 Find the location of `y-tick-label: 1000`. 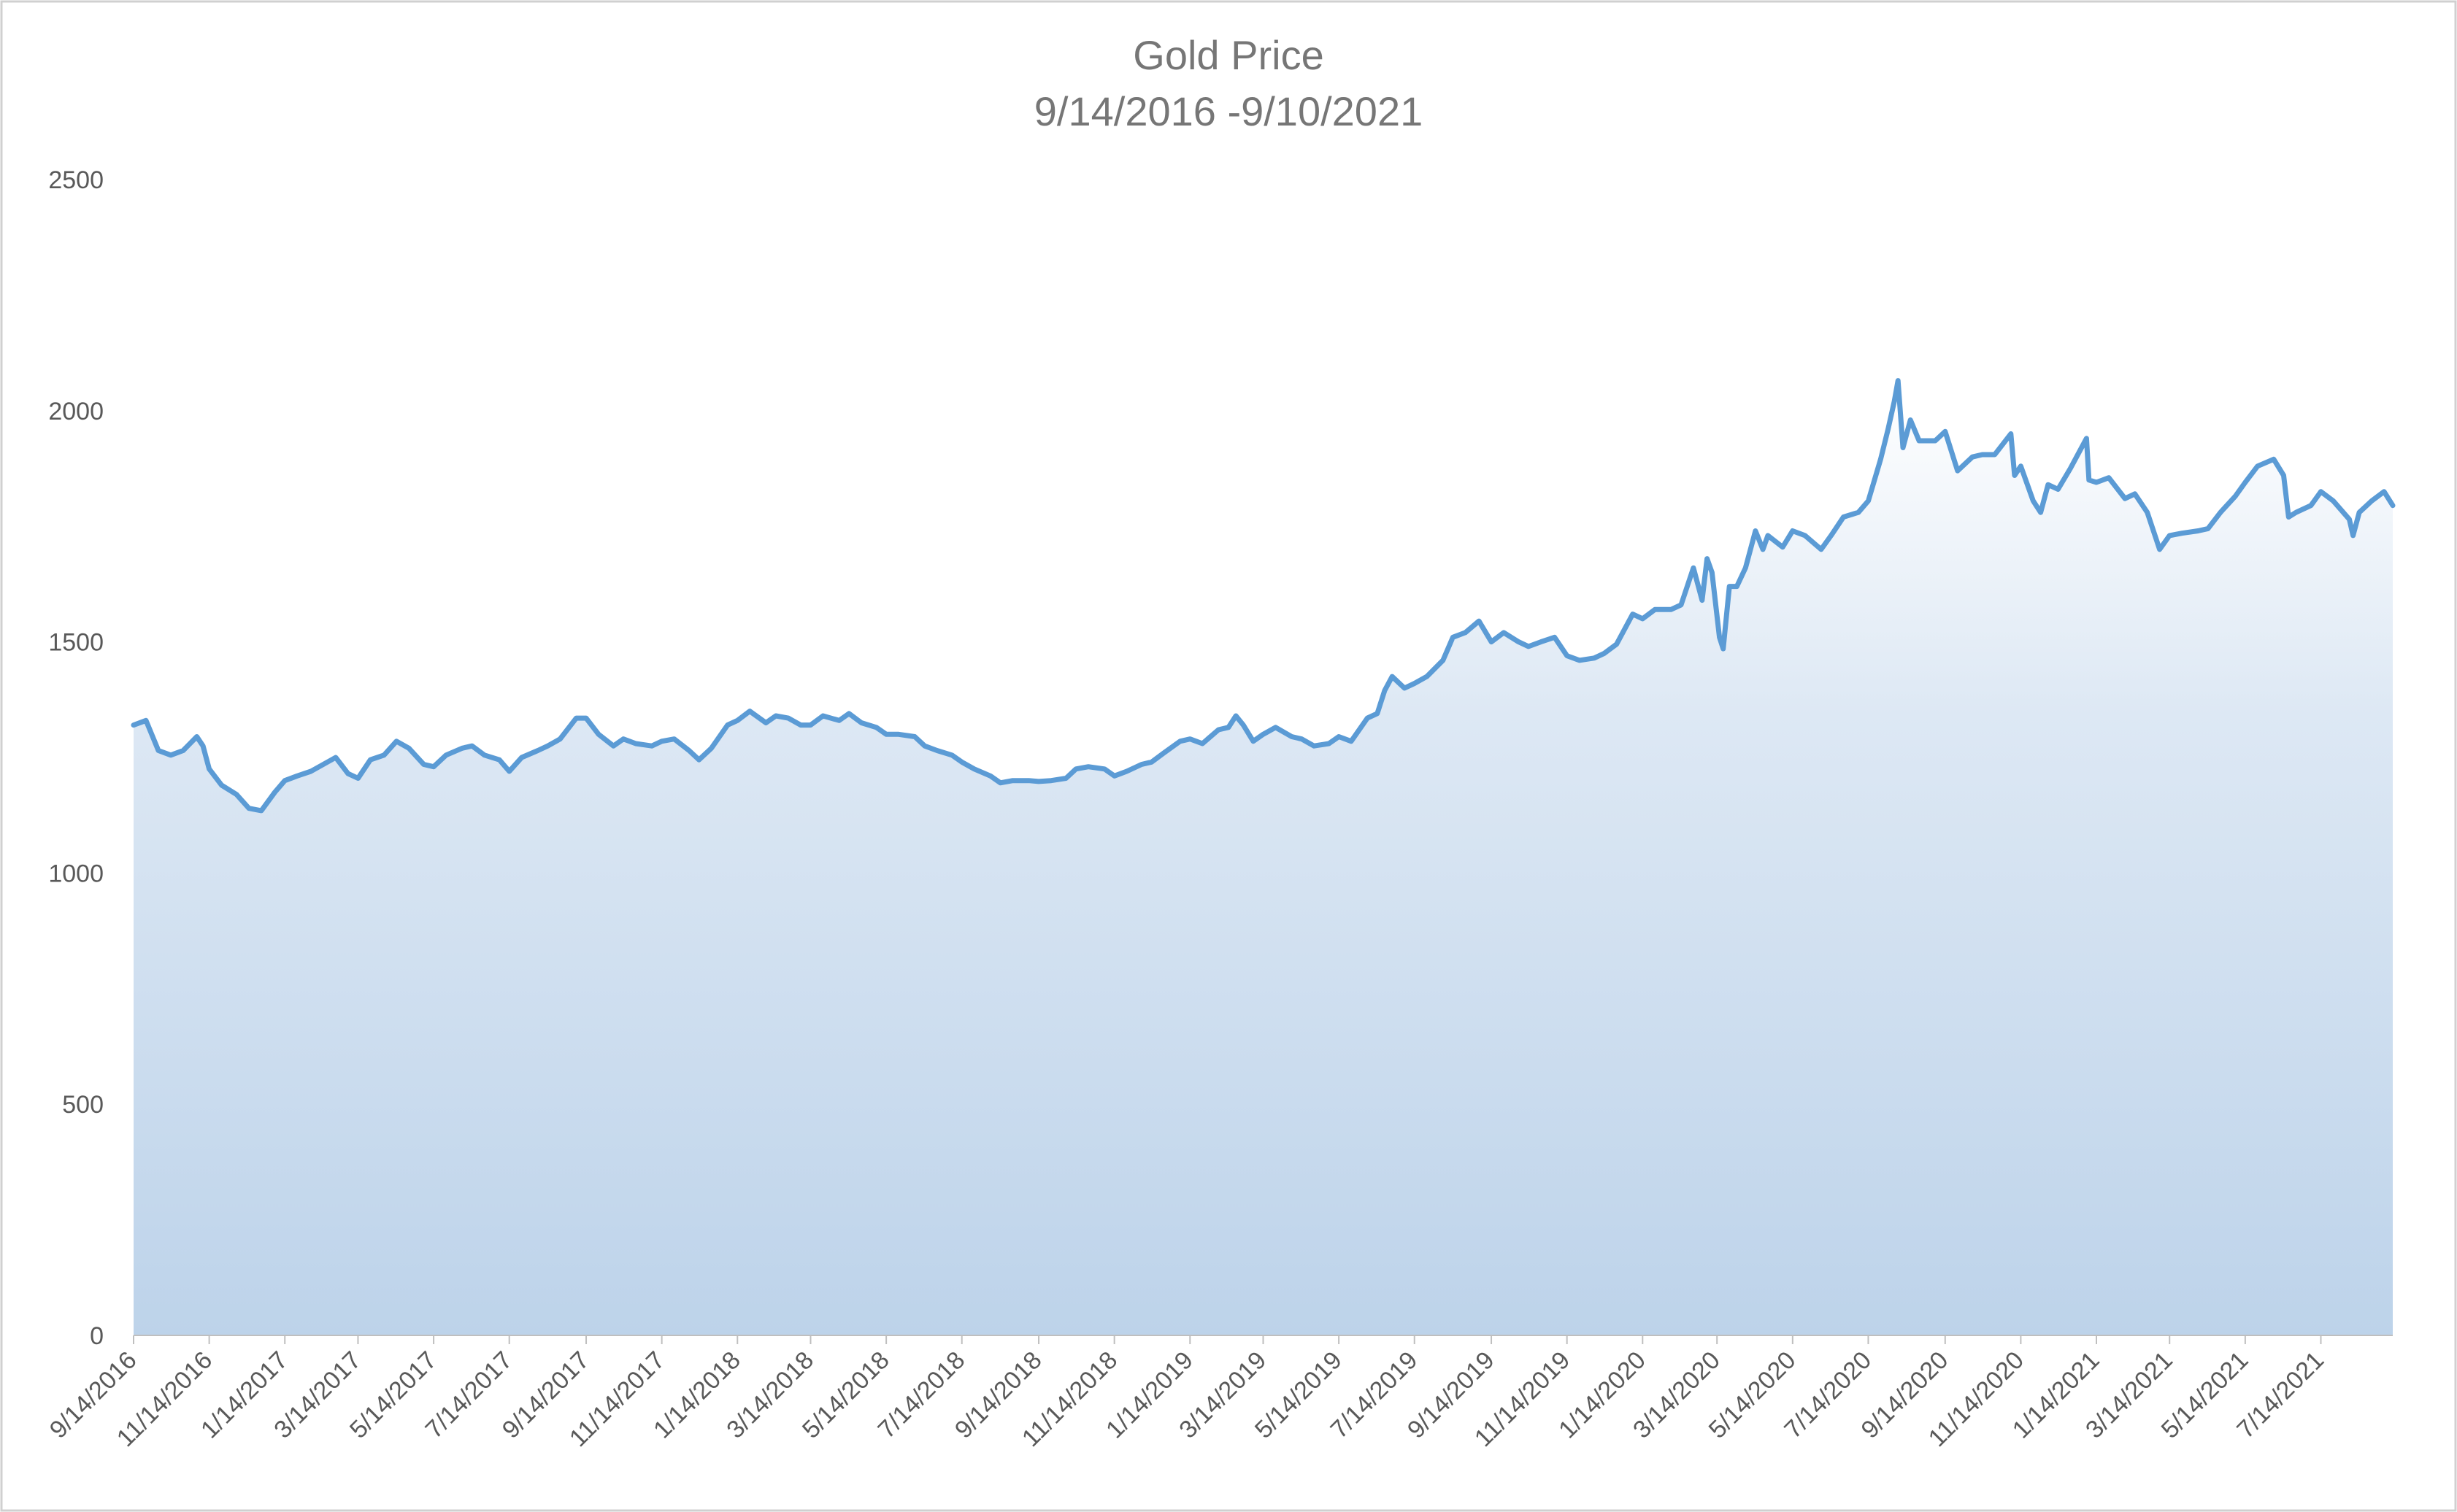

y-tick-label: 1000 is located at coordinates (76, 874).